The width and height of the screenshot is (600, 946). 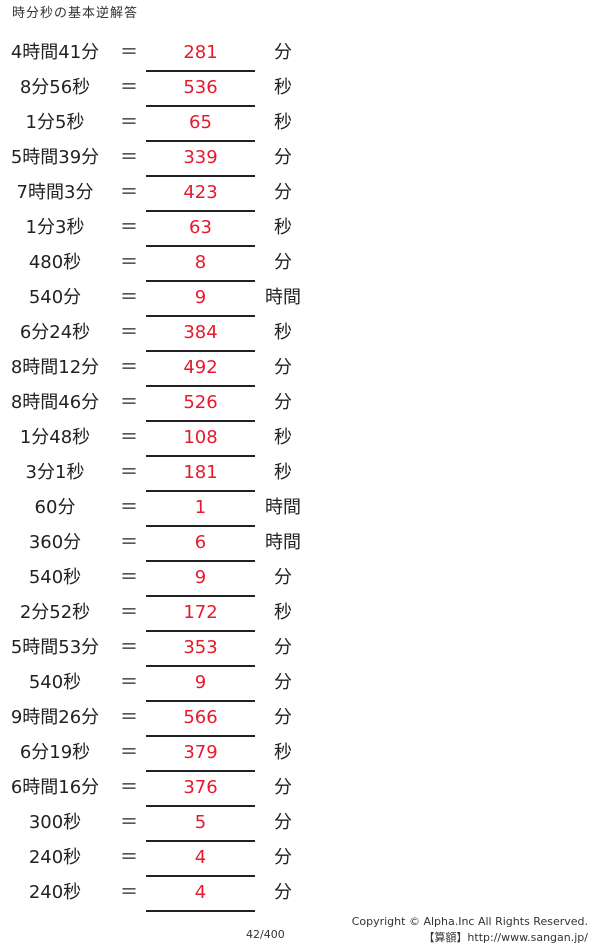 I want to click on question: 1分5秒, so click(x=55, y=122).